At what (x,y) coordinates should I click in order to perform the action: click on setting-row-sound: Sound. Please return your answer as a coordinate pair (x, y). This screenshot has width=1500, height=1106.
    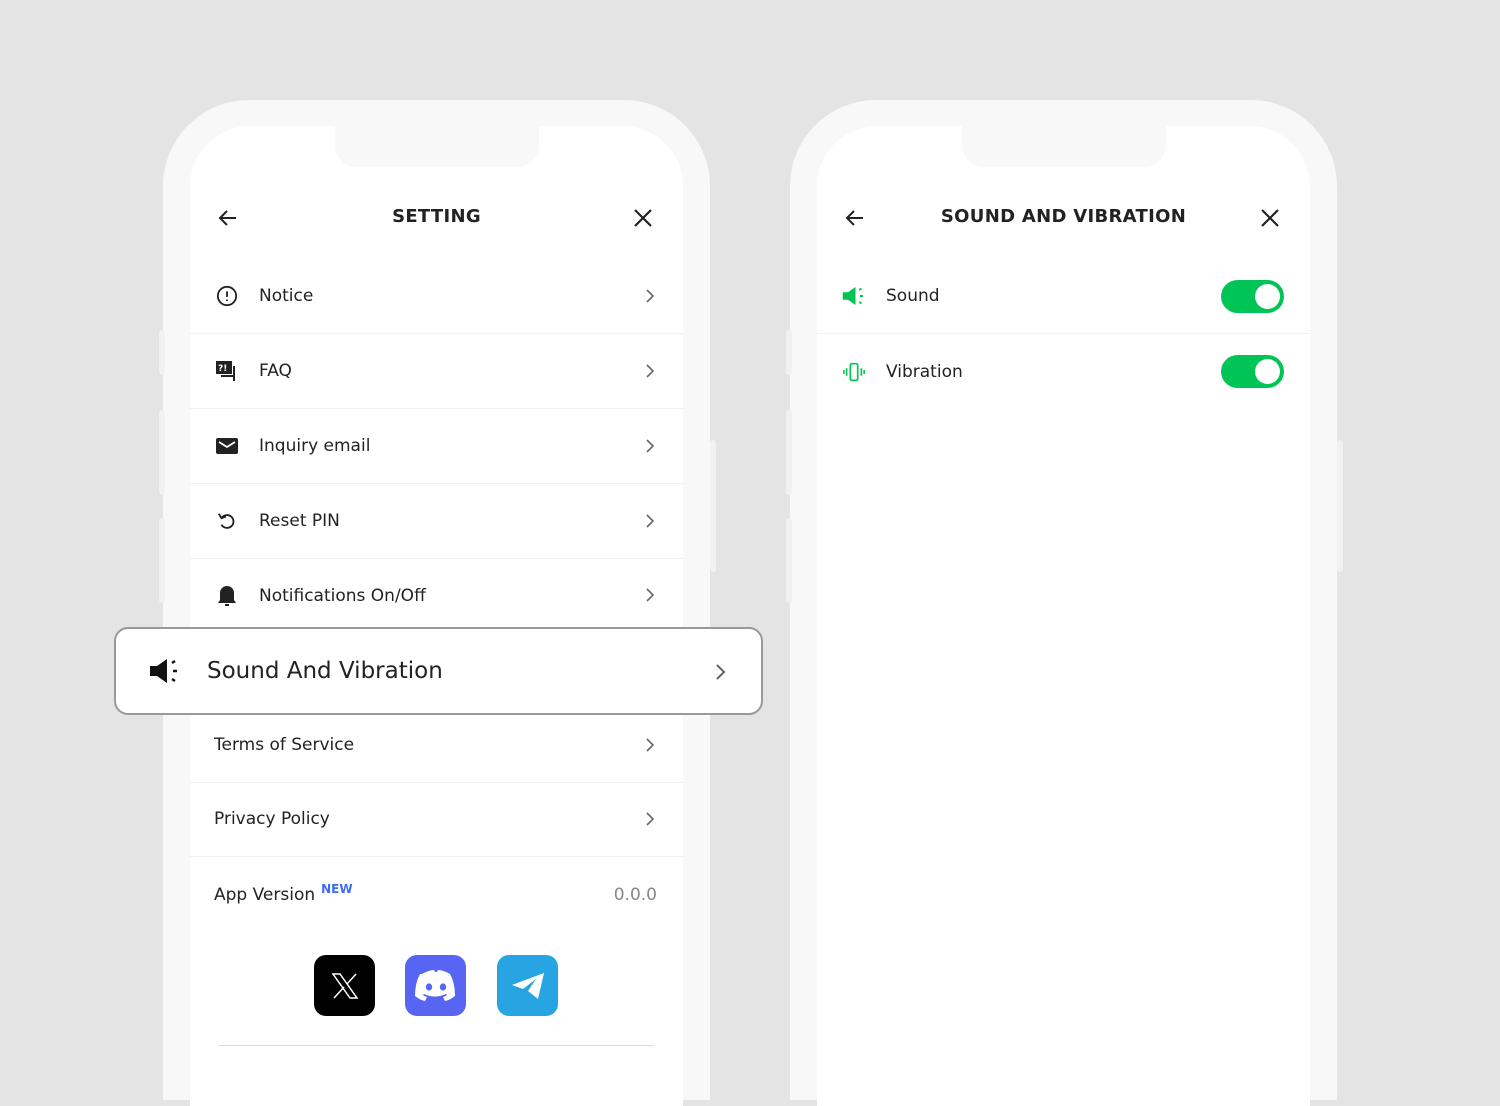
    Looking at the image, I should click on (1063, 296).